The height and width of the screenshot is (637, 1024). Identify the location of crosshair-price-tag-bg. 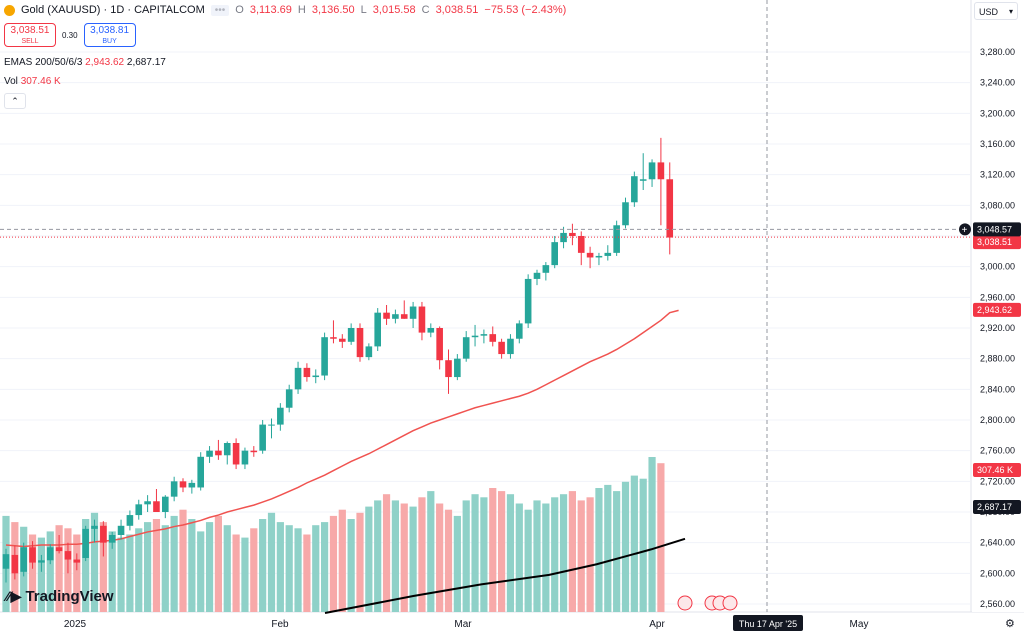
(997, 229).